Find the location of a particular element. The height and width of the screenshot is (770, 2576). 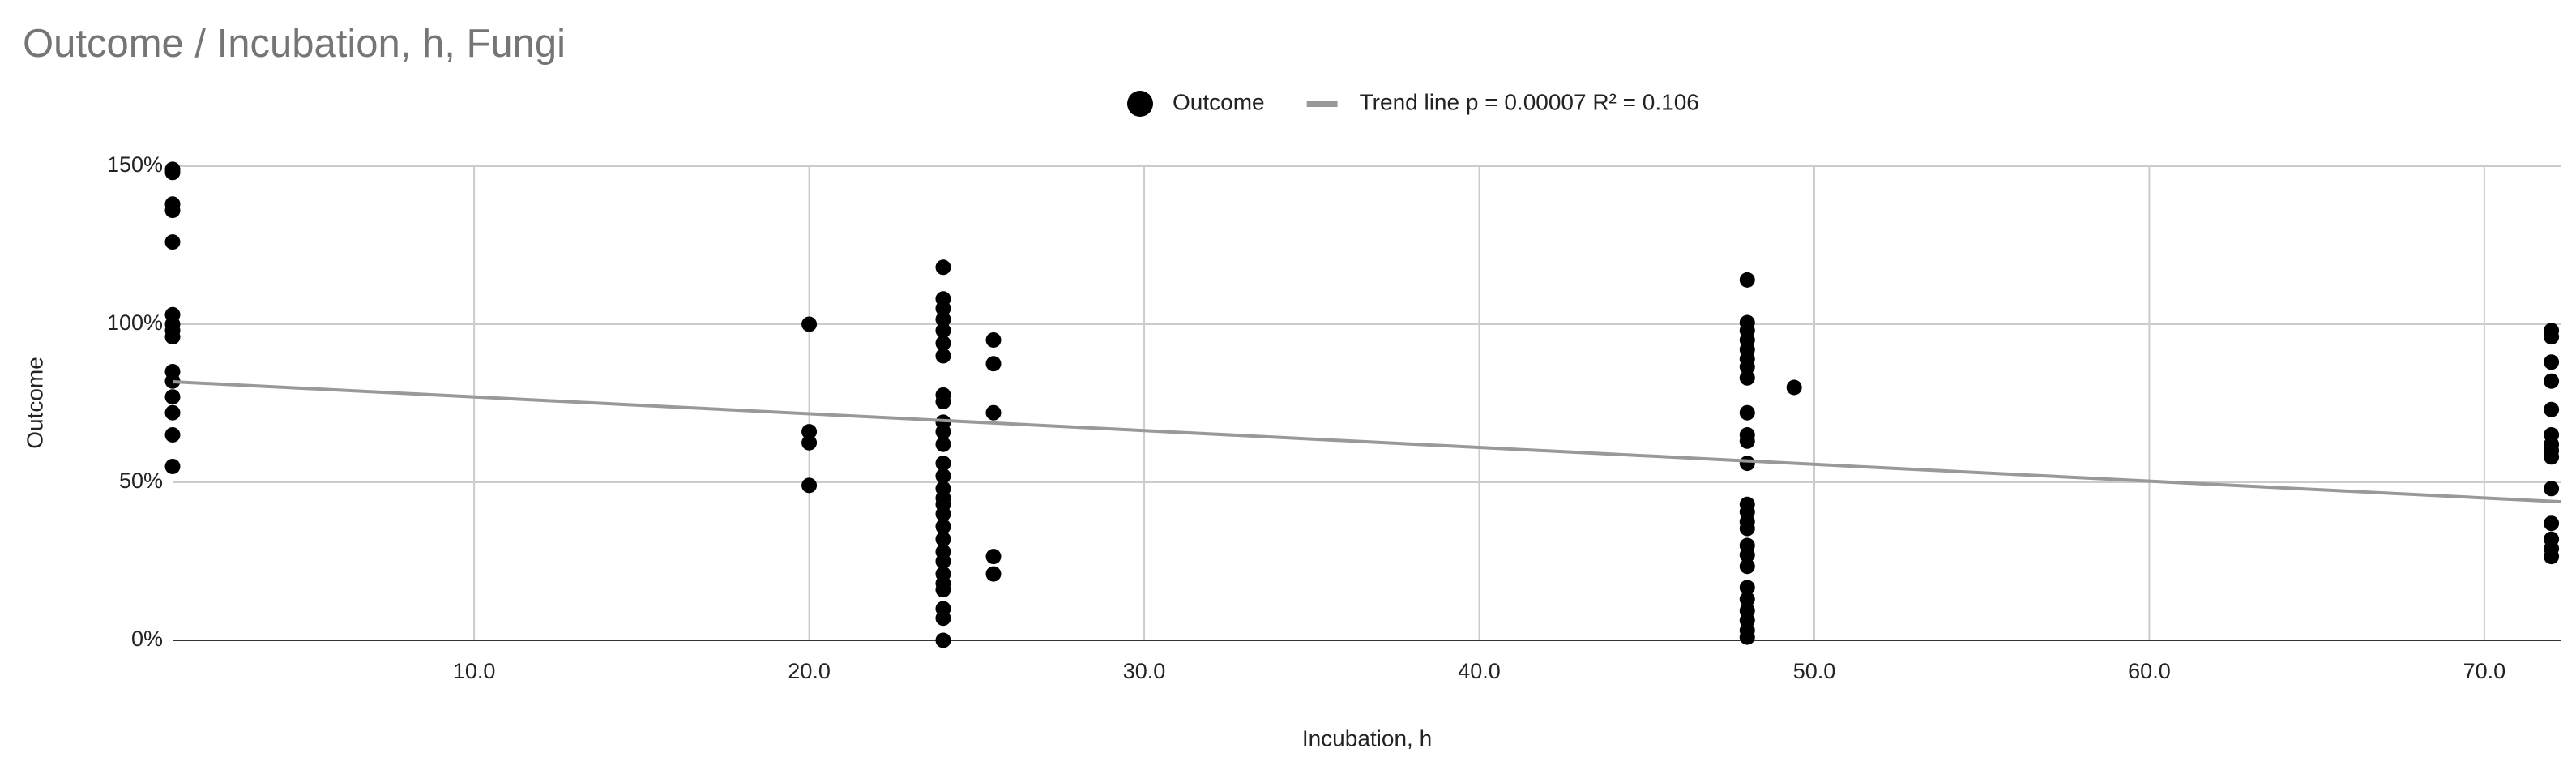

x-tick-label: 40.0 is located at coordinates (1479, 671).